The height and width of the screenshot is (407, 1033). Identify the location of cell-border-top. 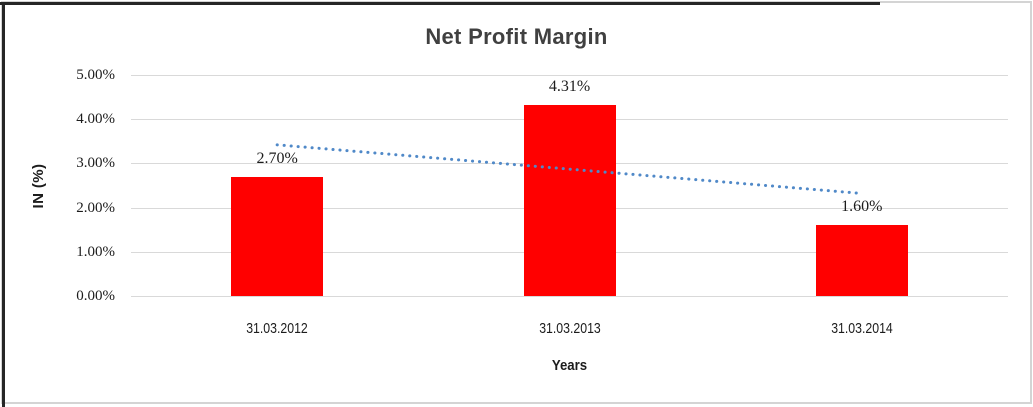
(440, 3).